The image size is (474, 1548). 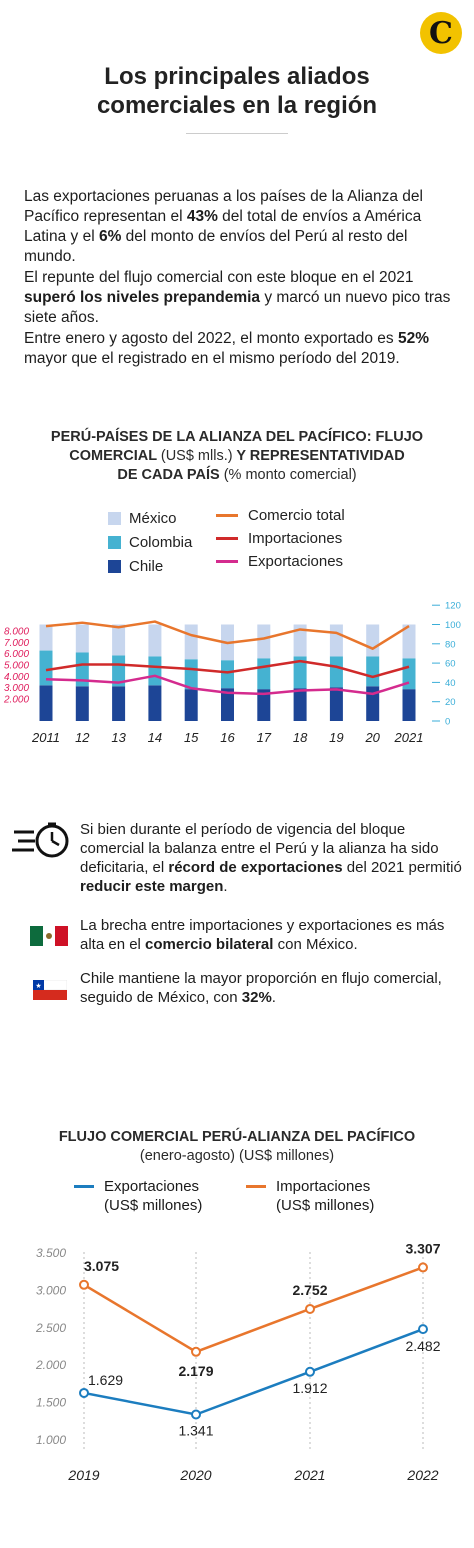 What do you see at coordinates (161, 542) in the screenshot?
I see `label: Colombia` at bounding box center [161, 542].